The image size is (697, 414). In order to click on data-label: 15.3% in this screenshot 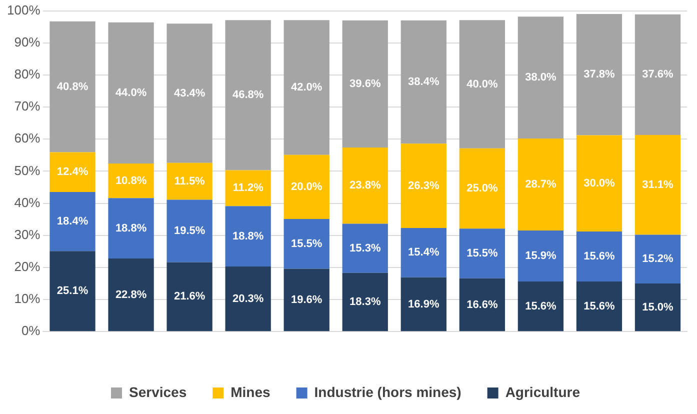, I will do `click(365, 248)`.